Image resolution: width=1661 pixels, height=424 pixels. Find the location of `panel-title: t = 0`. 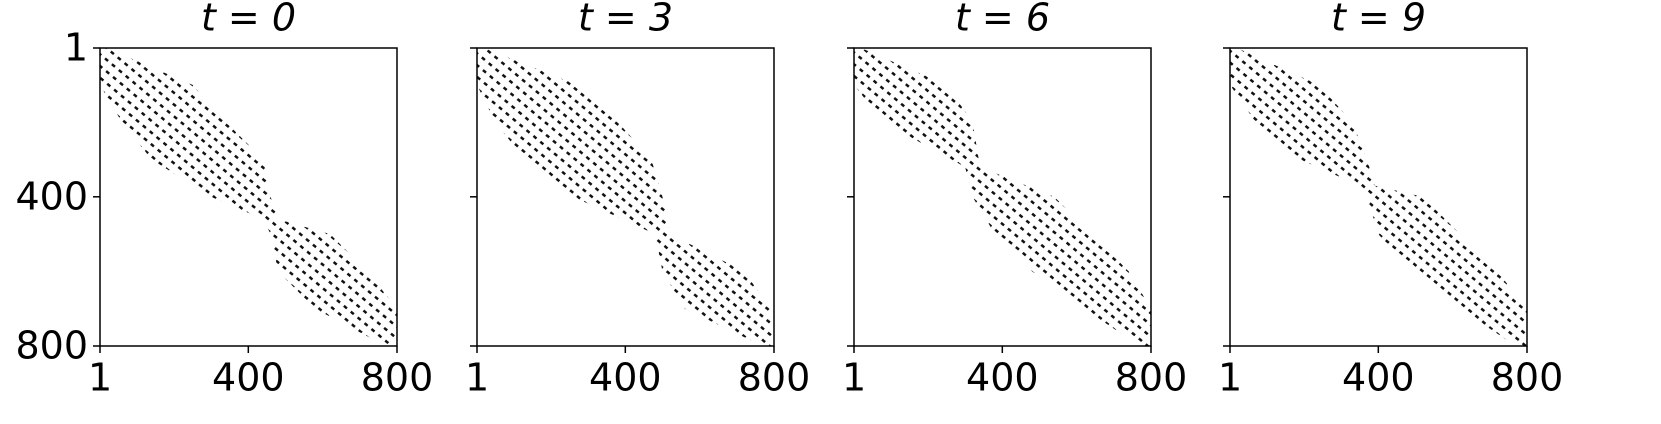

panel-title: t = 0 is located at coordinates (248, 20).